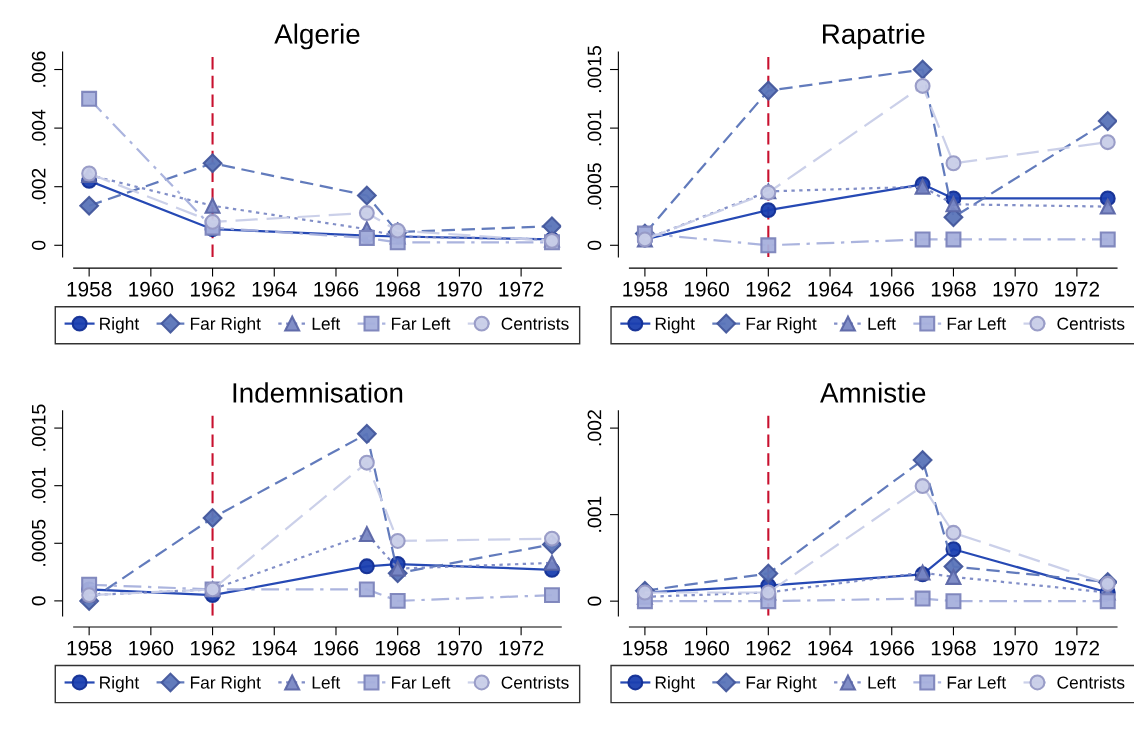 The width and height of the screenshot is (1134, 742). What do you see at coordinates (38, 69) in the screenshot?
I see `y-tick-label: .006` at bounding box center [38, 69].